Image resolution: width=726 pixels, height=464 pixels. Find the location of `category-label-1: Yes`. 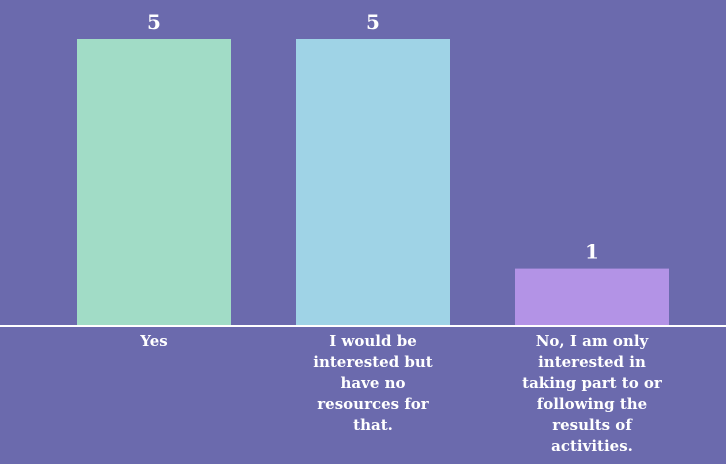

category-label-1: Yes is located at coordinates (153, 341).